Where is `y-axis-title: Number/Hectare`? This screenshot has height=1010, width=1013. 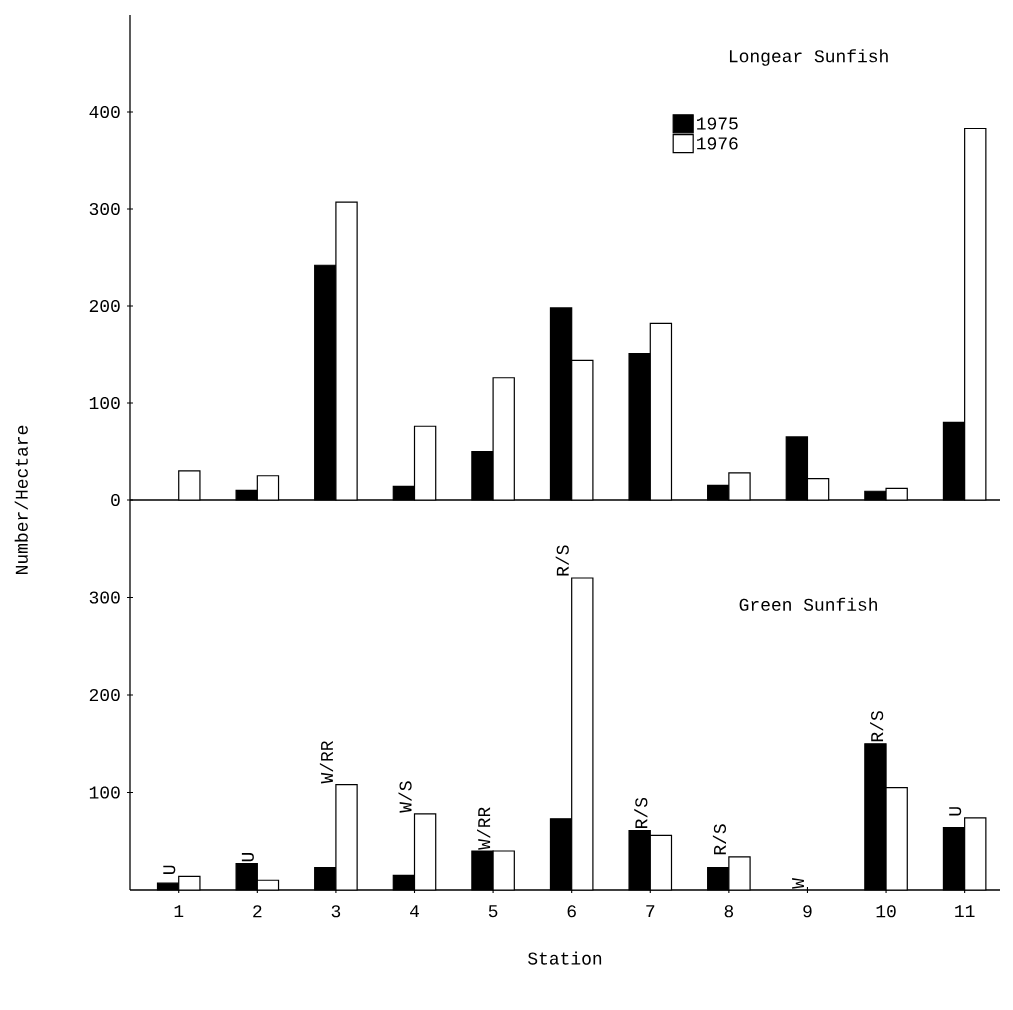 y-axis-title: Number/Hectare is located at coordinates (21, 499).